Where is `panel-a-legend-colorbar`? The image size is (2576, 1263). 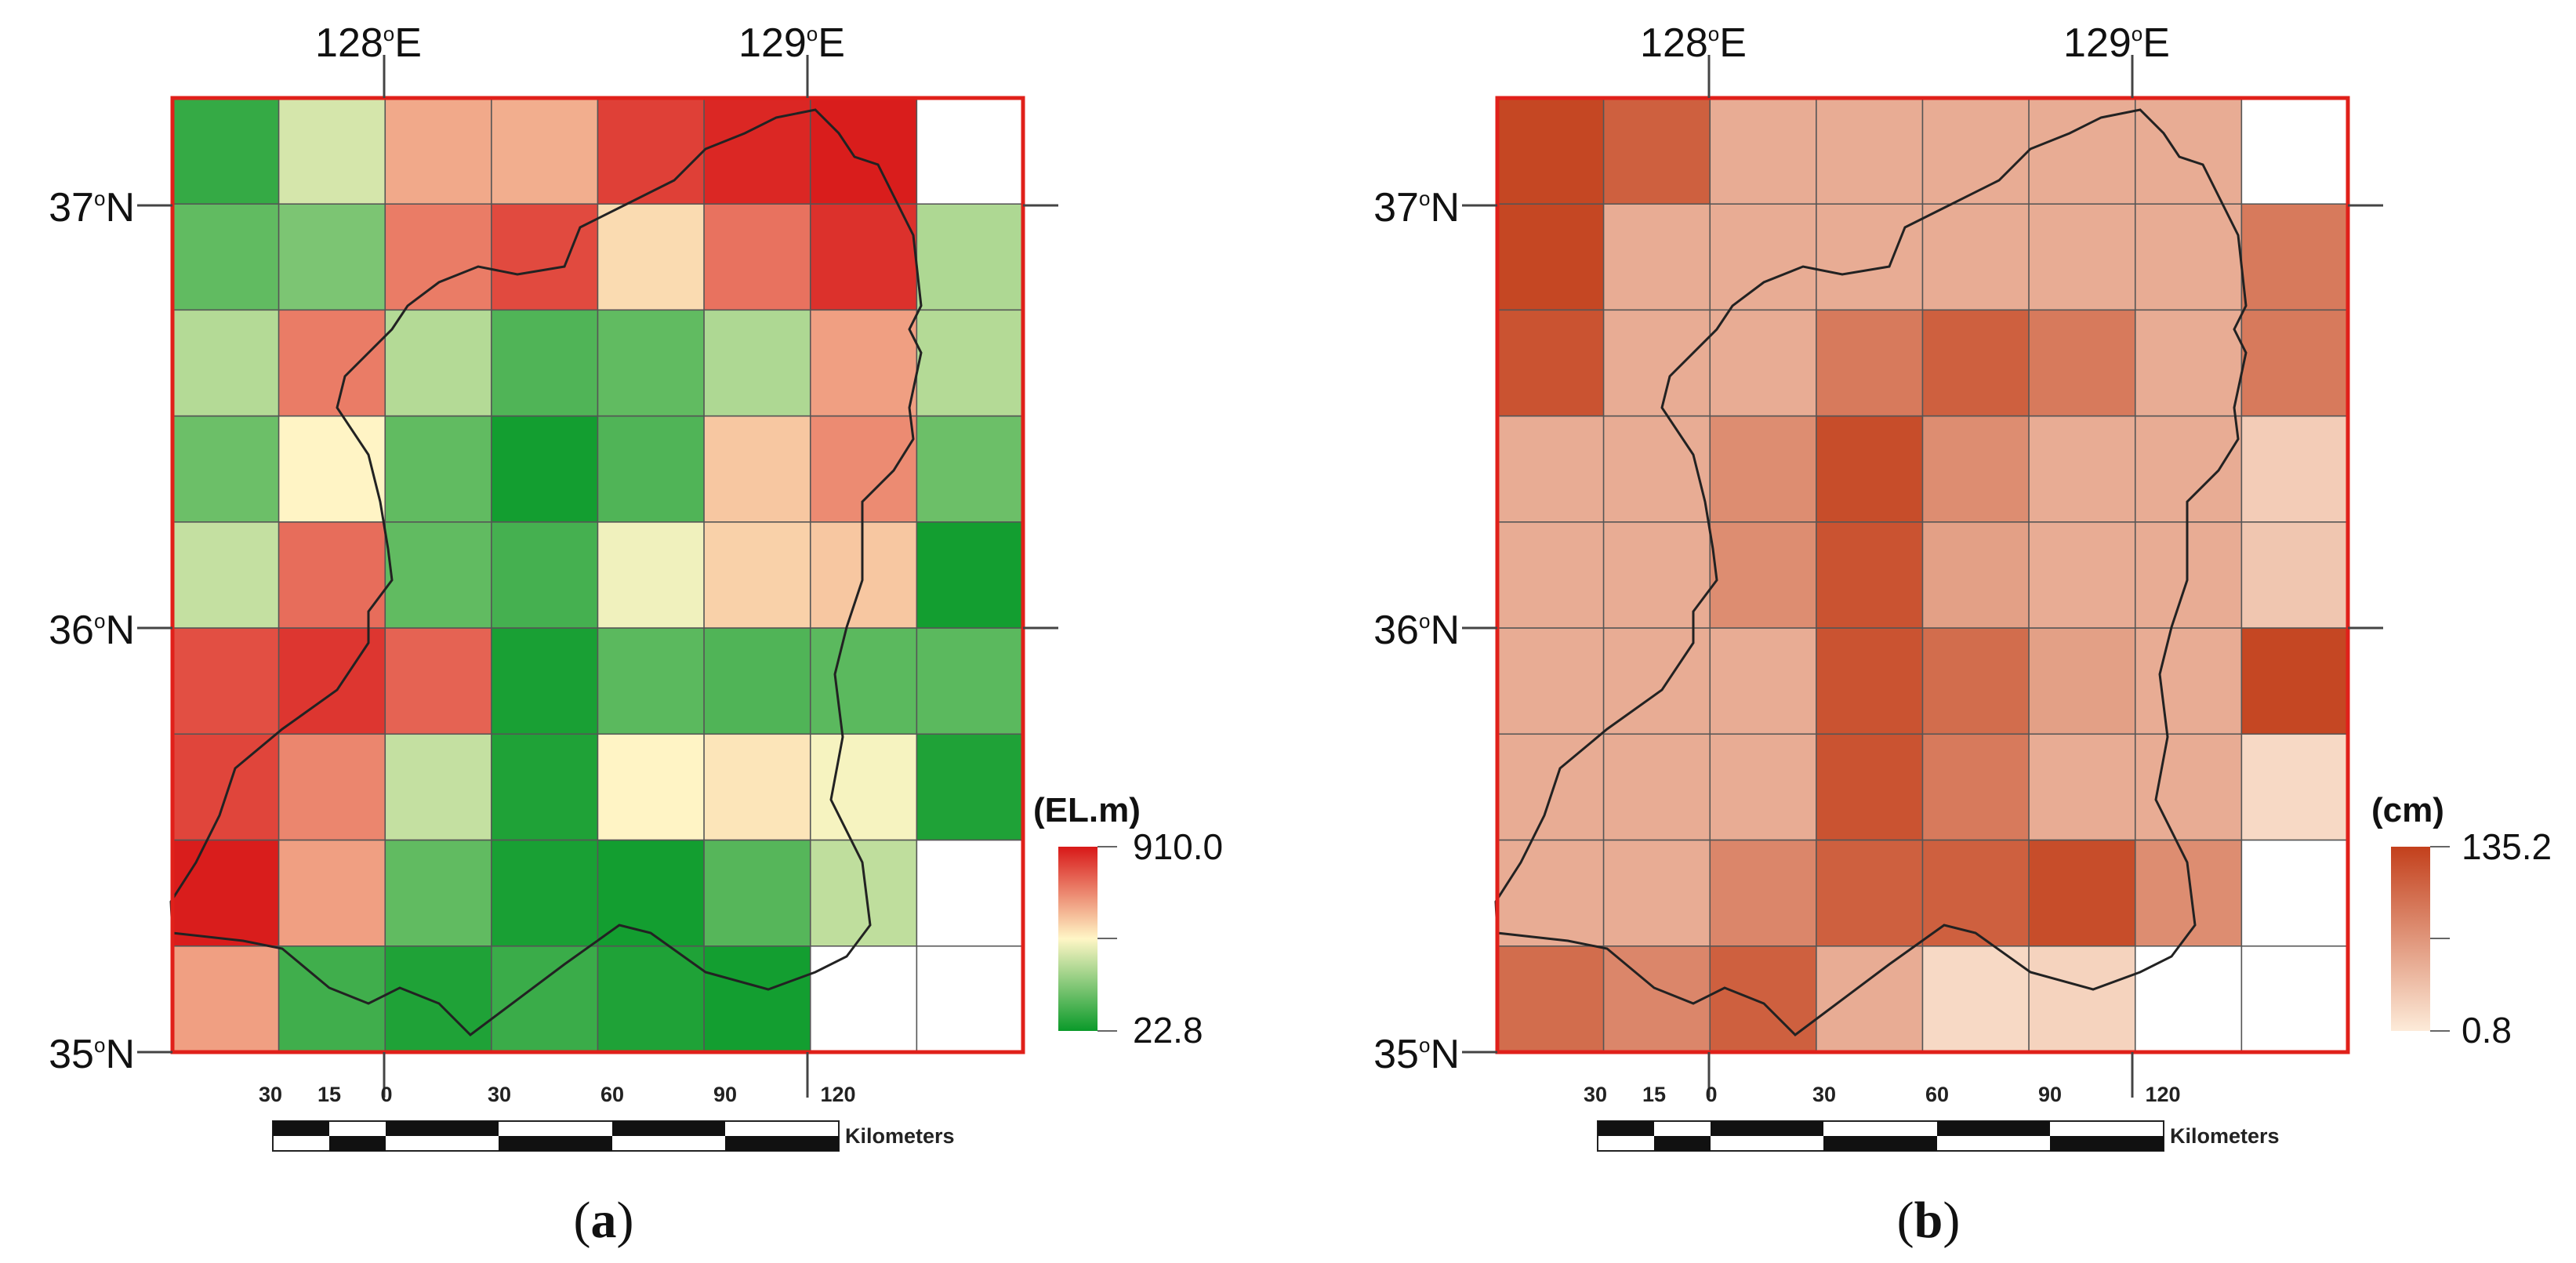
panel-a-legend-colorbar is located at coordinates (1078, 939).